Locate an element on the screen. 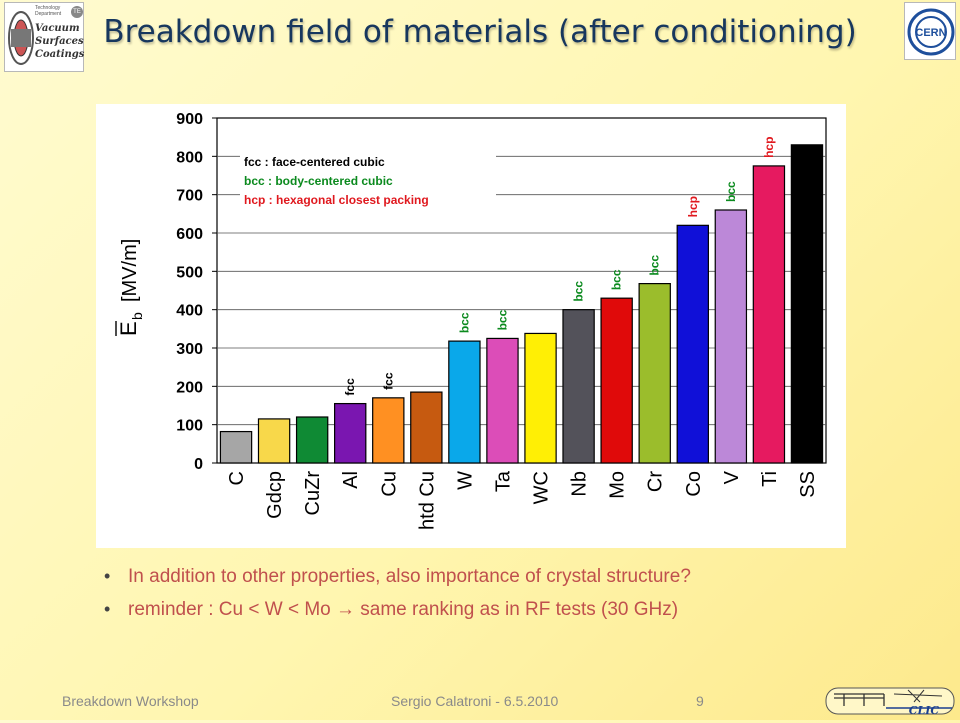 Image resolution: width=960 pixels, height=723 pixels. bar-ss is located at coordinates (807, 304).